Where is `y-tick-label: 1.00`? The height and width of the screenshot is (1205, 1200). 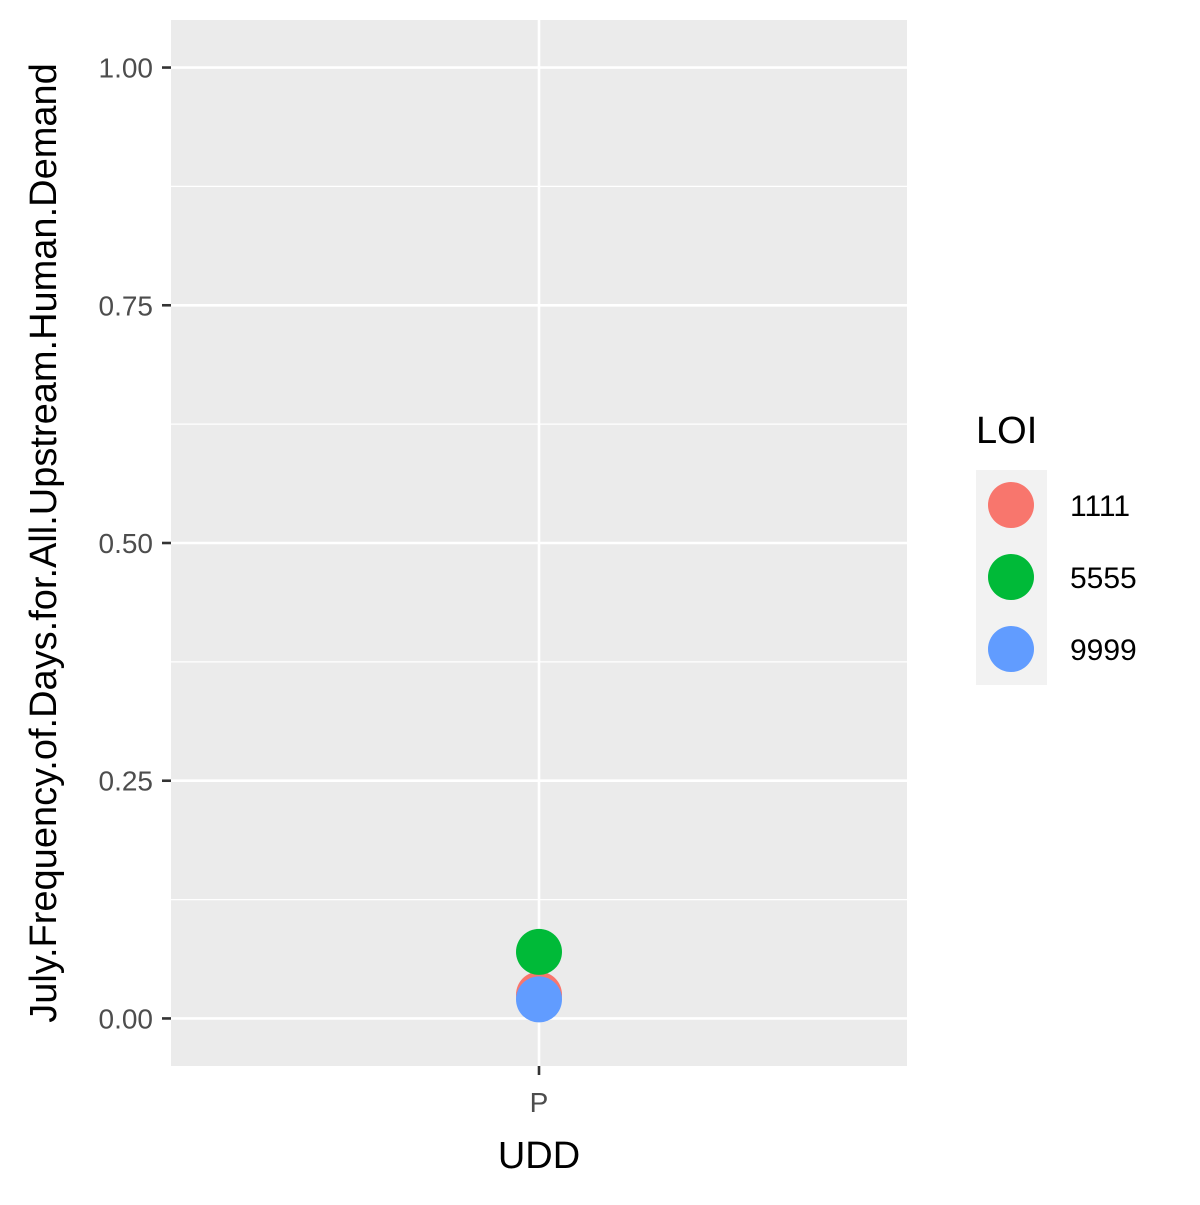
y-tick-label: 1.00 is located at coordinates (126, 68).